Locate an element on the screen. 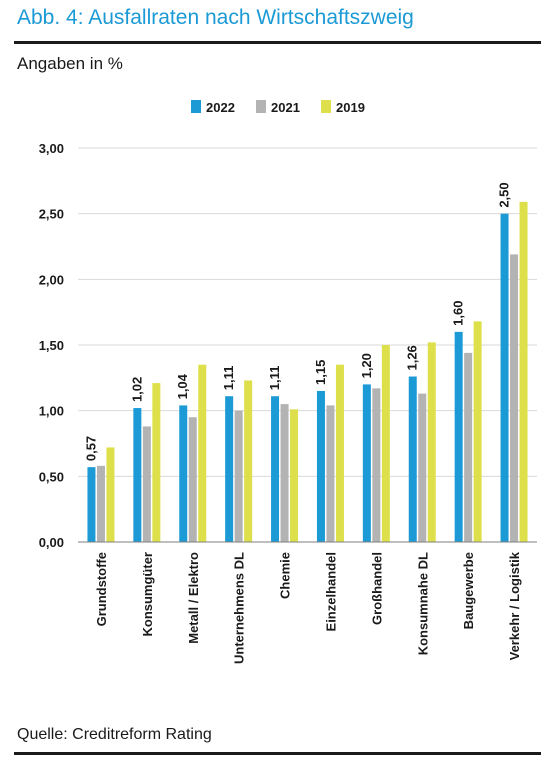 Image resolution: width=558 pixels, height=774 pixels. bottom-rule is located at coordinates (277, 753).